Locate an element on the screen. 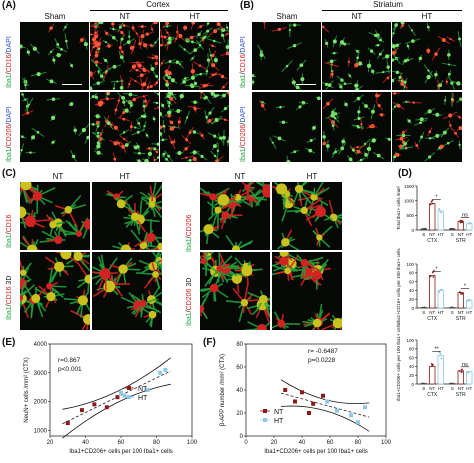 The width and height of the screenshot is (474, 463). x-tick-label: 40 is located at coordinates (302, 443).